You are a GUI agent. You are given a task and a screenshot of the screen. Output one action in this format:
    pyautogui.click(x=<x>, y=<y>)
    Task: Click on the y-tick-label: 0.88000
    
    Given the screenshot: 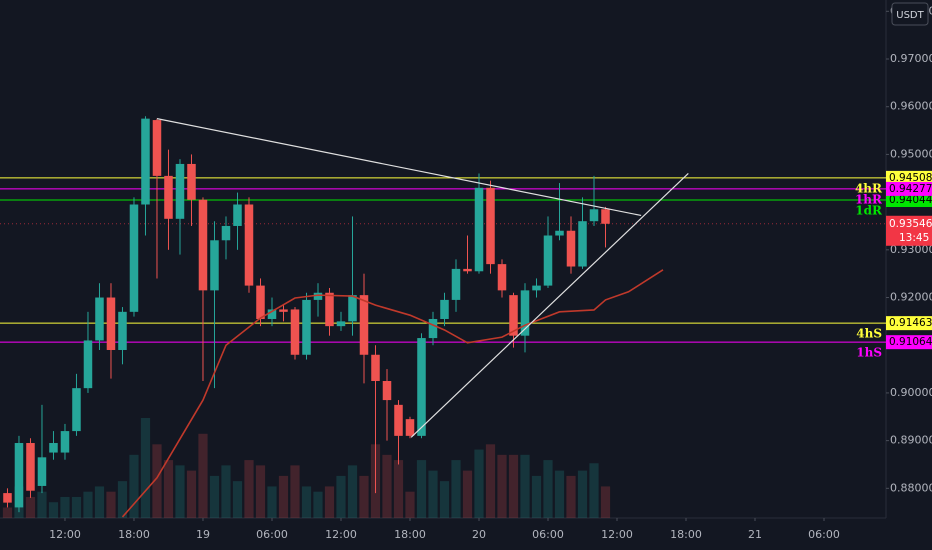 What is the action you would take?
    pyautogui.click(x=911, y=487)
    